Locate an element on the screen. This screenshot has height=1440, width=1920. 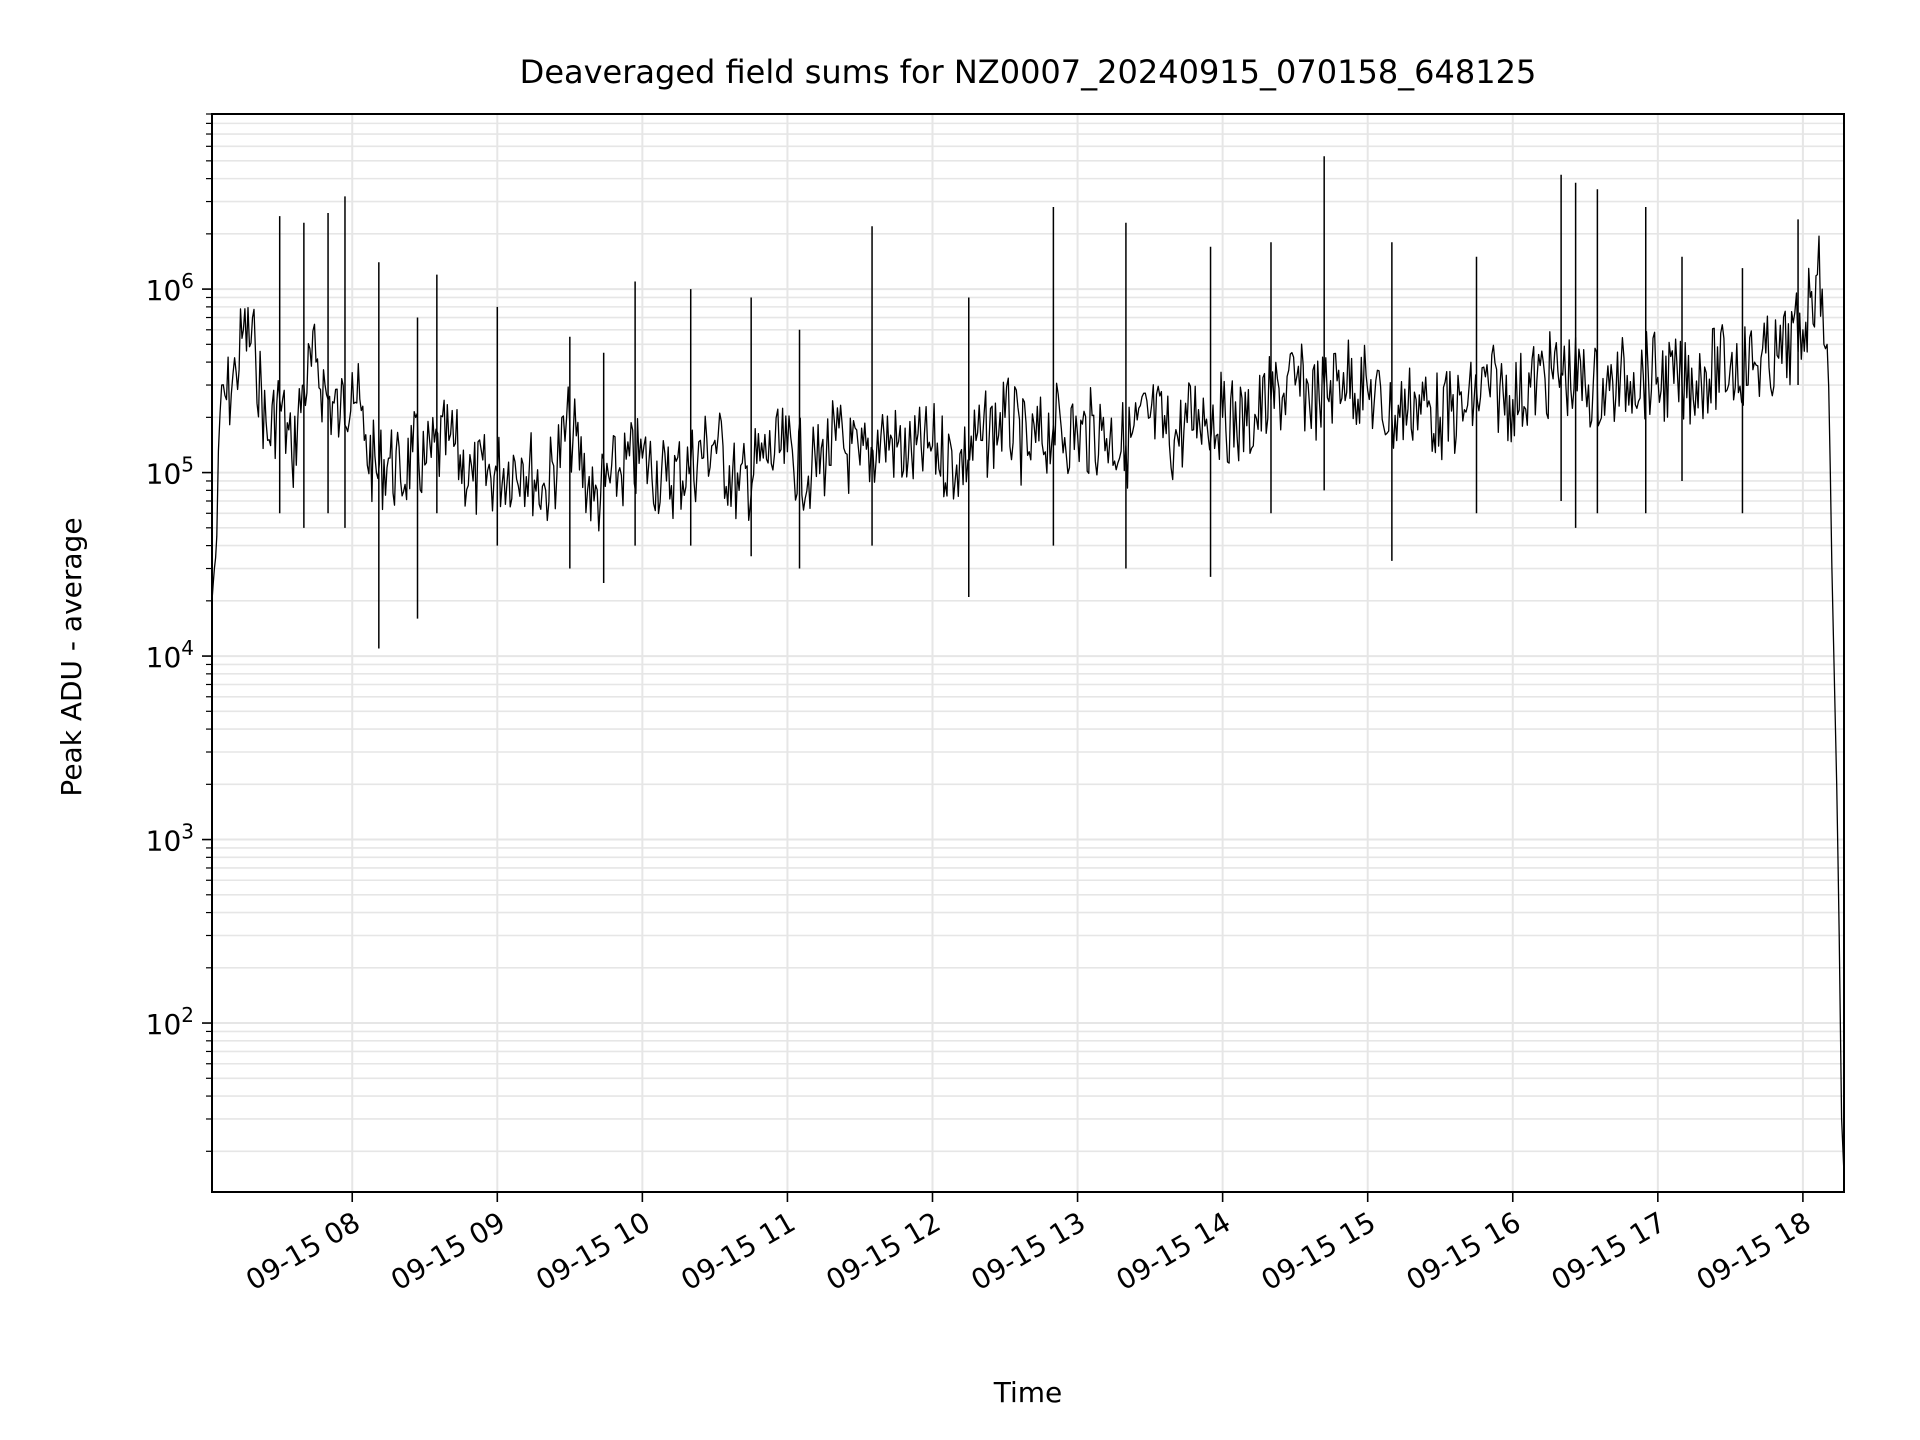
y-tick-label: 10⁴ is located at coordinates (170, 655).